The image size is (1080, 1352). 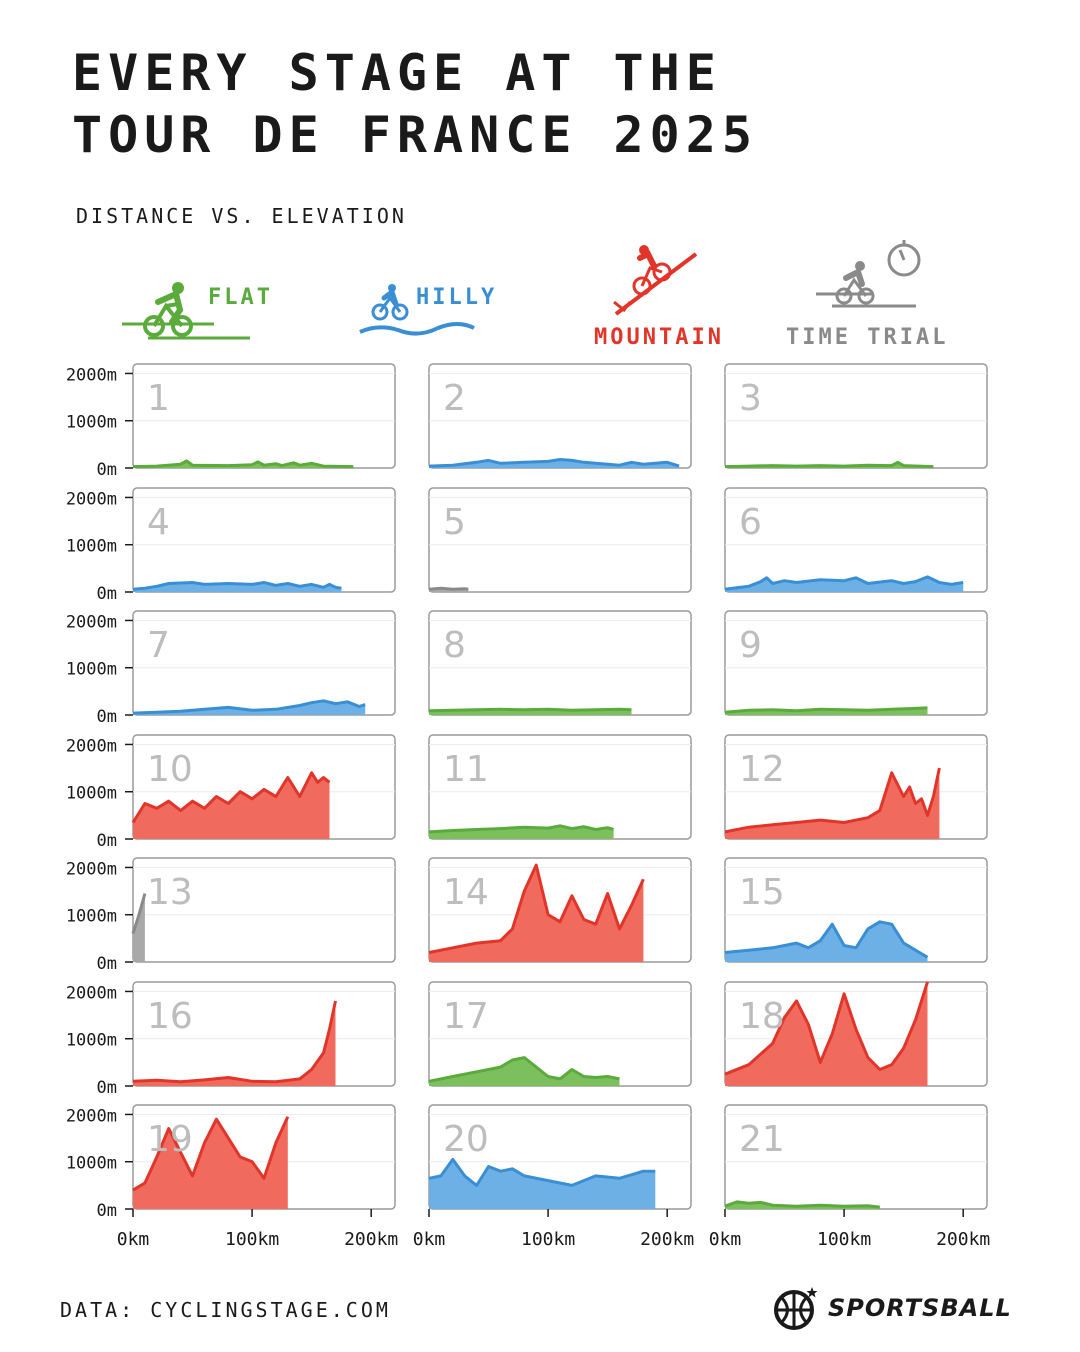 I want to click on stage-2-line, so click(x=554, y=463).